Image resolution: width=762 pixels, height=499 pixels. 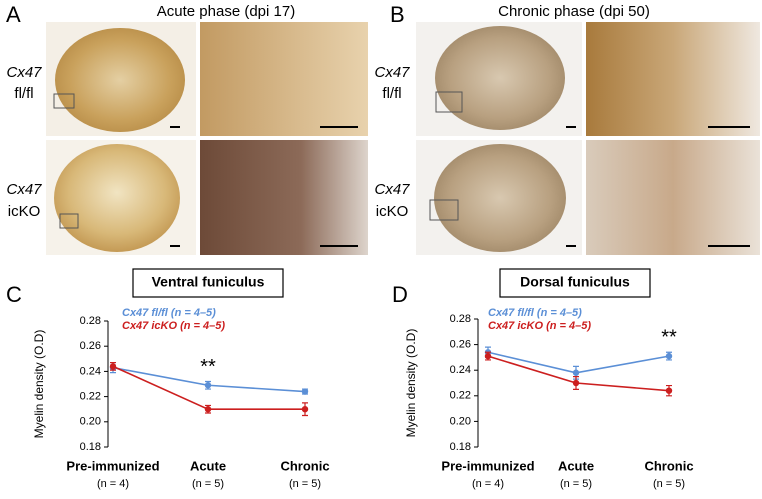 What do you see at coordinates (13, 14) in the screenshot?
I see `panel-label: A` at bounding box center [13, 14].